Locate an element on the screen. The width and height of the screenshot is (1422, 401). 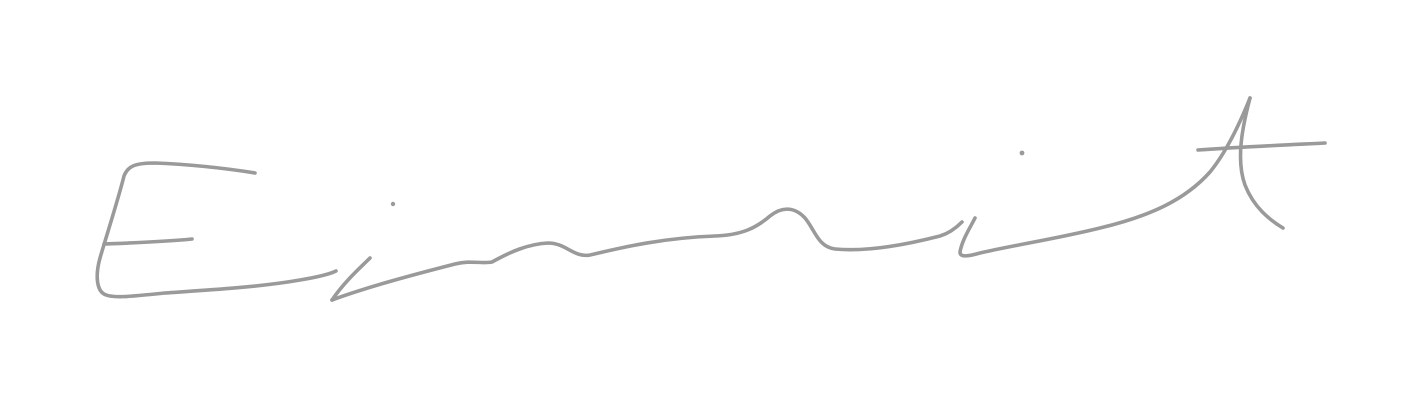
signature-stroke-a-crossbar is located at coordinates (1261, 146).